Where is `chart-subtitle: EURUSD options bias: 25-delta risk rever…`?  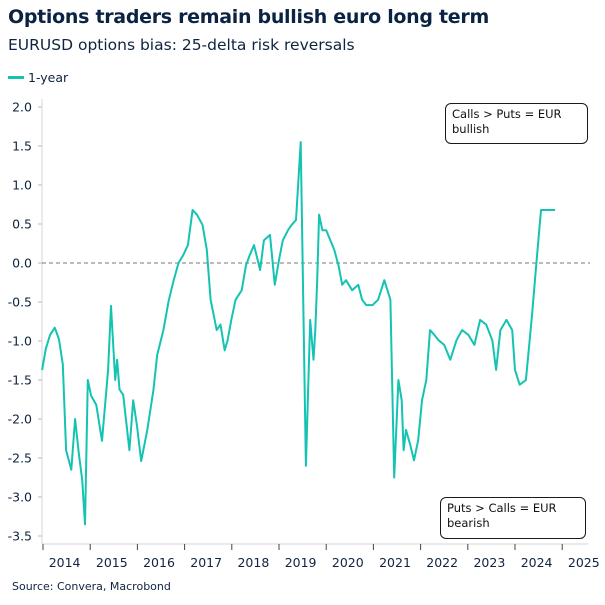 chart-subtitle: EURUSD options bias: 25-delta risk rever… is located at coordinates (181, 45).